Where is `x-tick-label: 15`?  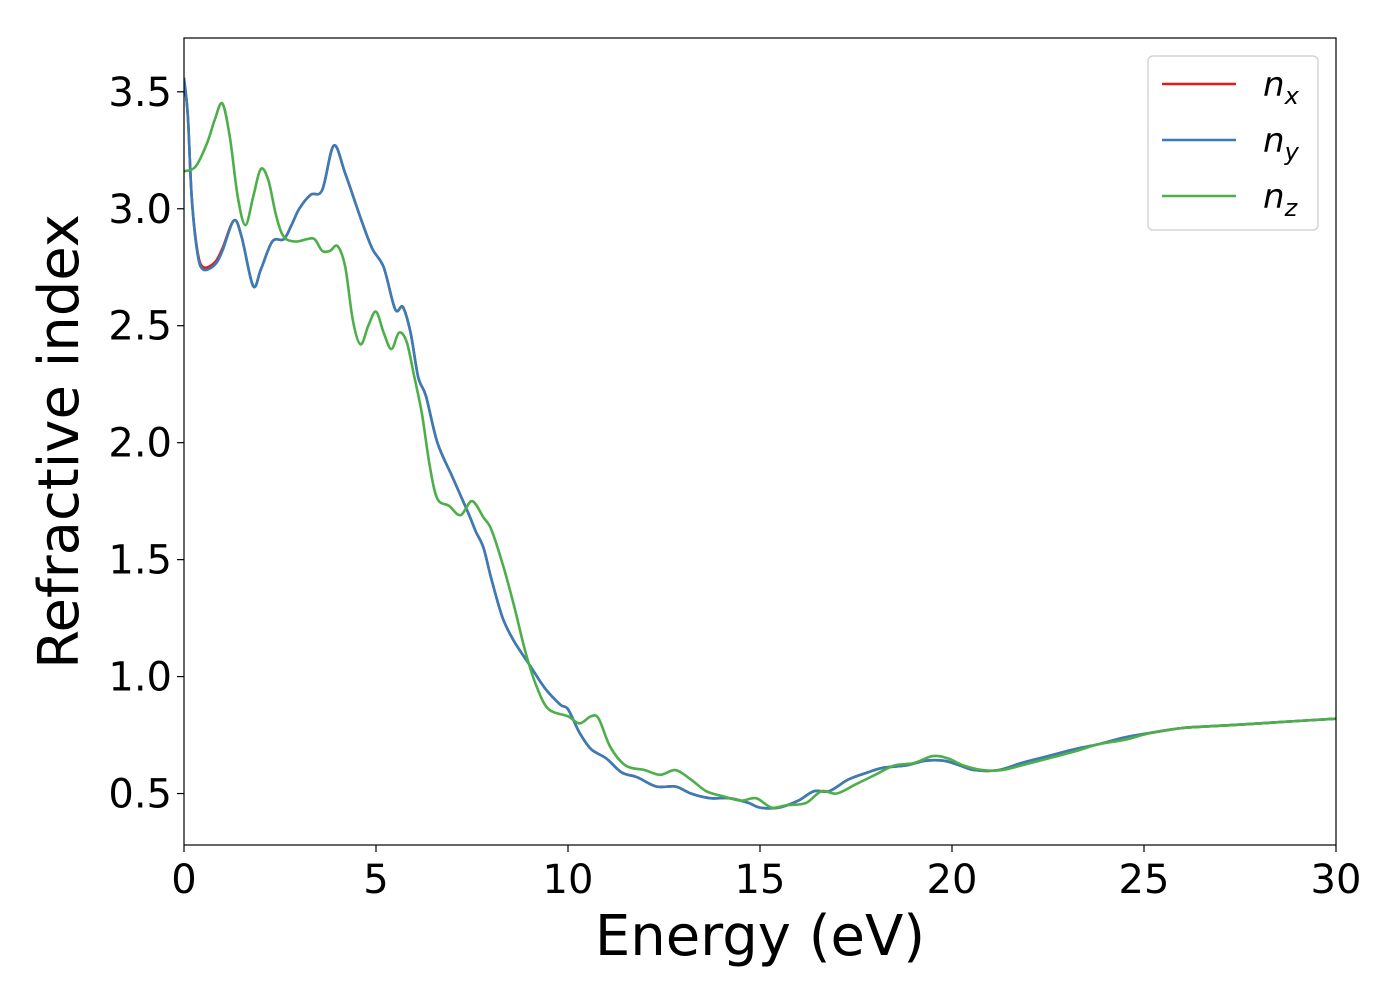
x-tick-label: 15 is located at coordinates (760, 880).